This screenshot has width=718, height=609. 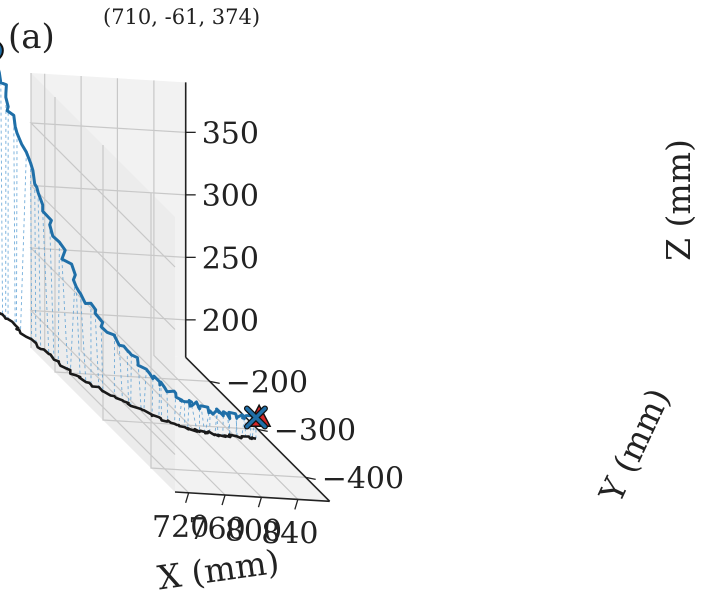 What do you see at coordinates (230, 196) in the screenshot?
I see `z-tick-label: 300` at bounding box center [230, 196].